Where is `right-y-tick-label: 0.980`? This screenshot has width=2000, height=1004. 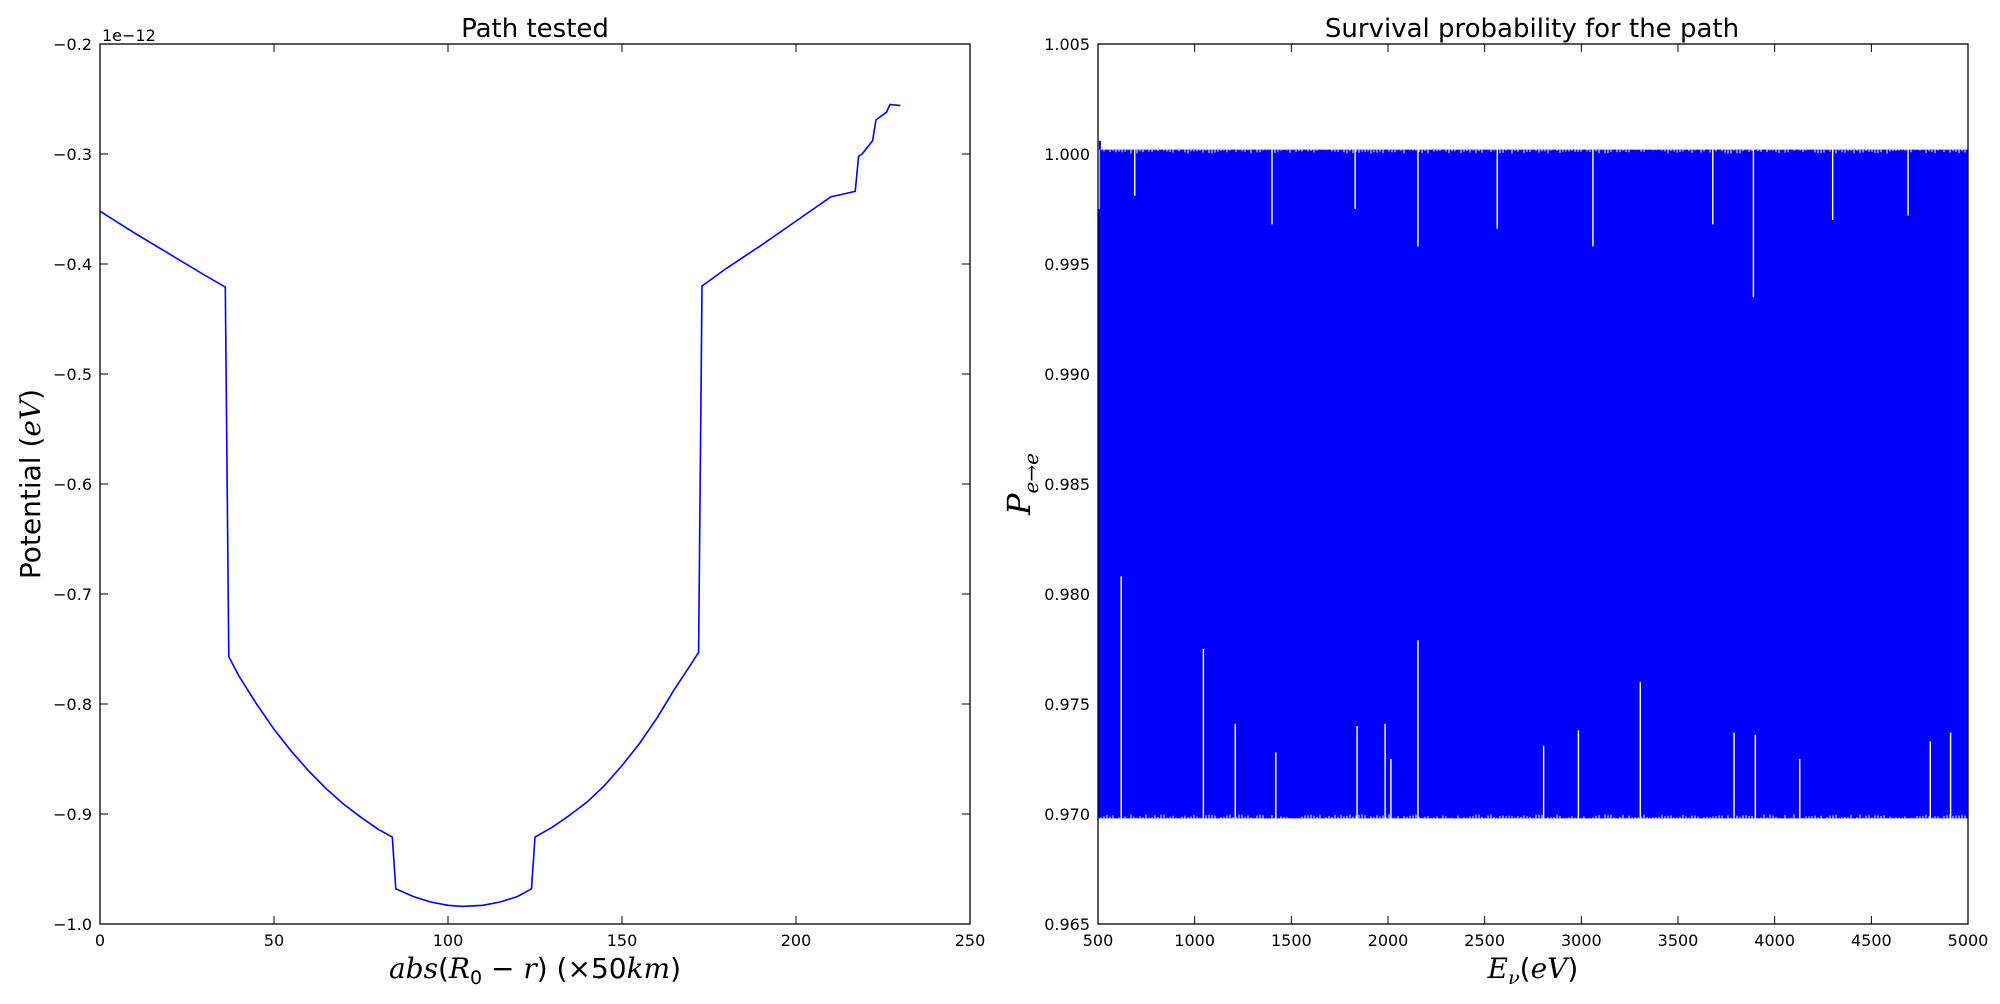
right-y-tick-label: 0.980 is located at coordinates (1067, 594).